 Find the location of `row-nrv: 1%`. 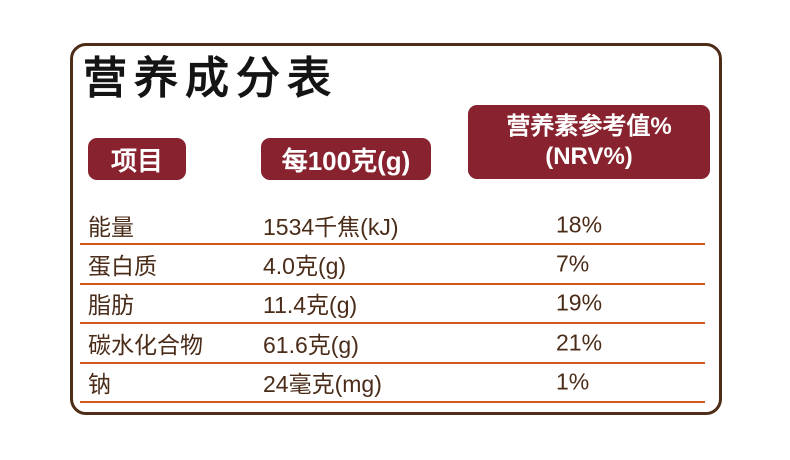

row-nrv: 1% is located at coordinates (573, 381).